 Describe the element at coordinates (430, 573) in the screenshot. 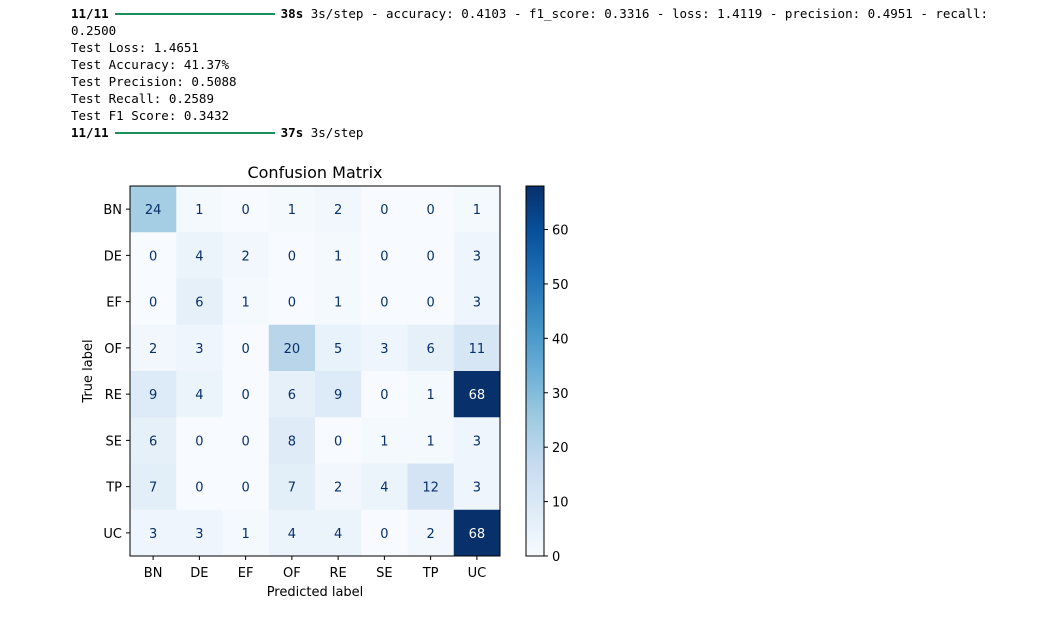

I see `x-tick-label: TP` at that location.